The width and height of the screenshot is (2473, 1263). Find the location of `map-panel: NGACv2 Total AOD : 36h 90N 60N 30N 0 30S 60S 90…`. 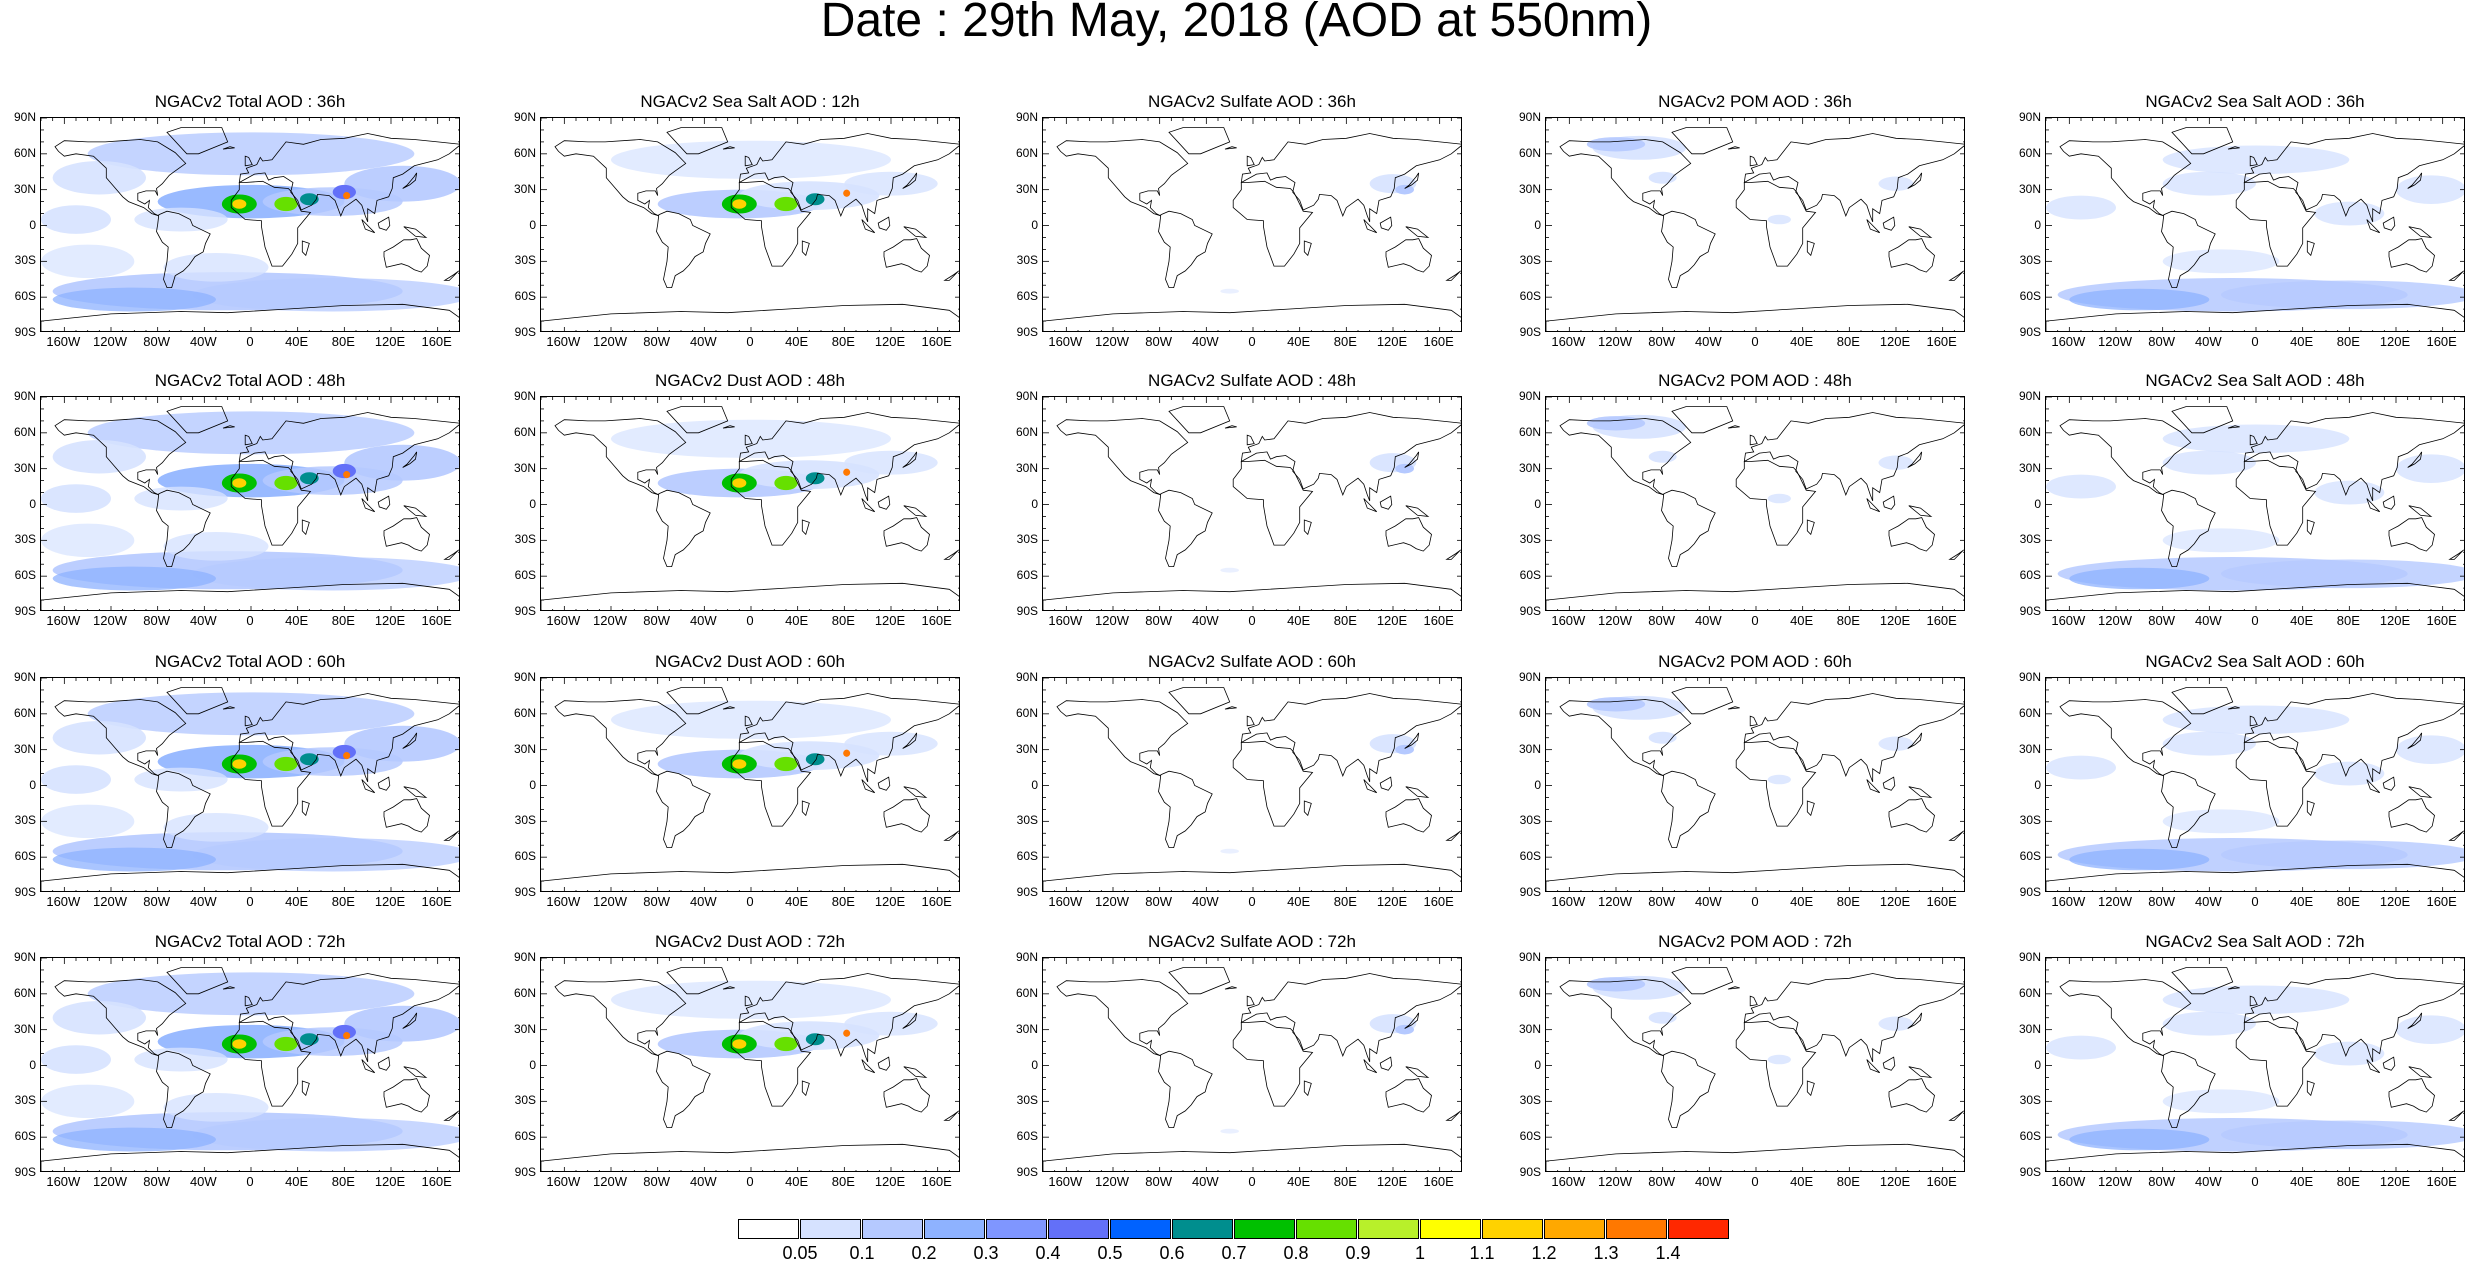

map-panel: NGACv2 Total AOD : 36h 90N 60N 30N 0 30S 60S 90… is located at coordinates (235, 222).